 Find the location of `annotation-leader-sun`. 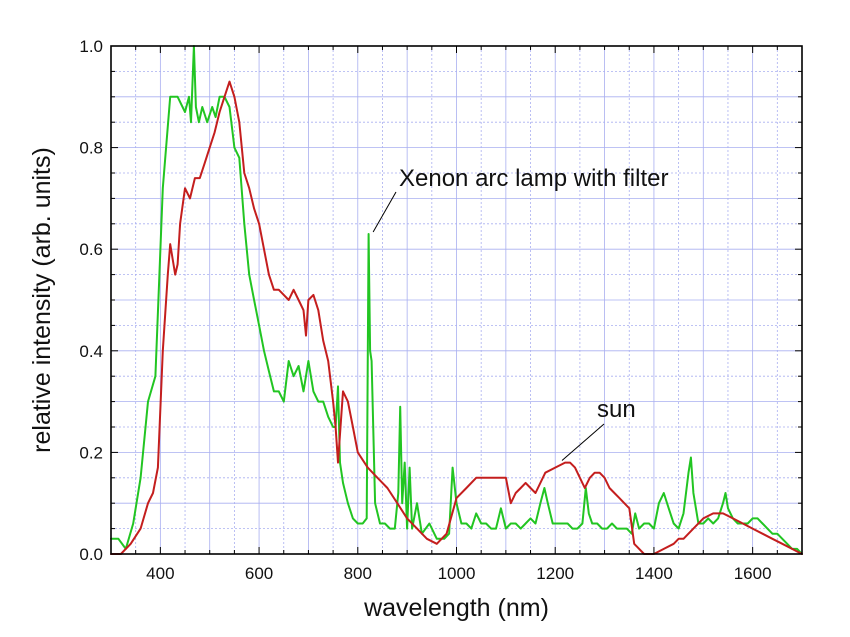

annotation-leader-sun is located at coordinates (583, 442).